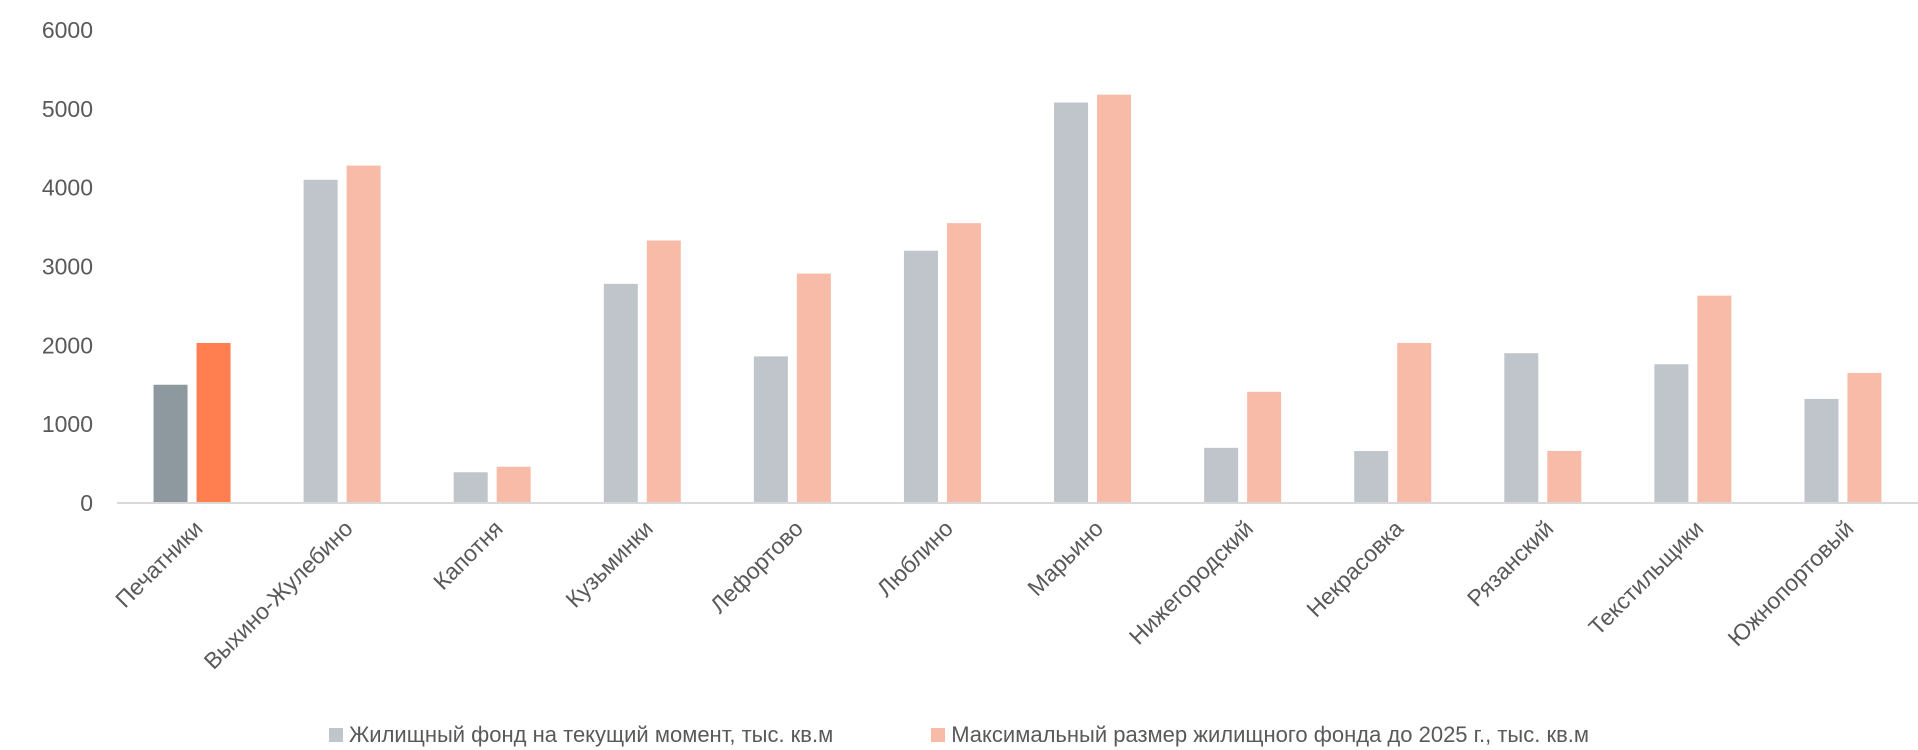 The width and height of the screenshot is (1918, 750). Describe the element at coordinates (1354, 568) in the screenshot. I see `x-tick-label: Некрасовка` at that location.